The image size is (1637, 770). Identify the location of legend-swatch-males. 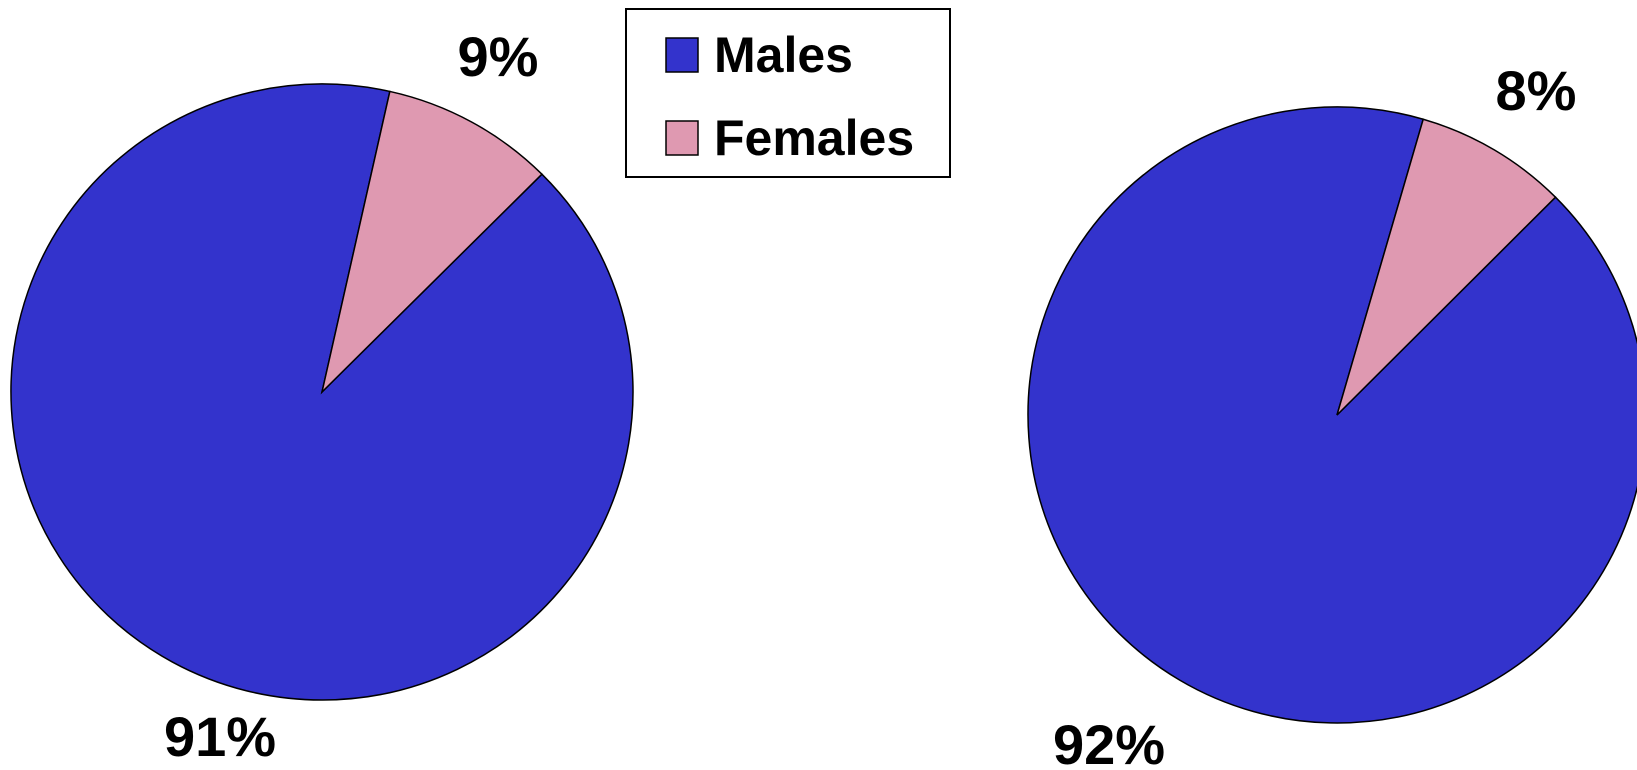
(682, 55).